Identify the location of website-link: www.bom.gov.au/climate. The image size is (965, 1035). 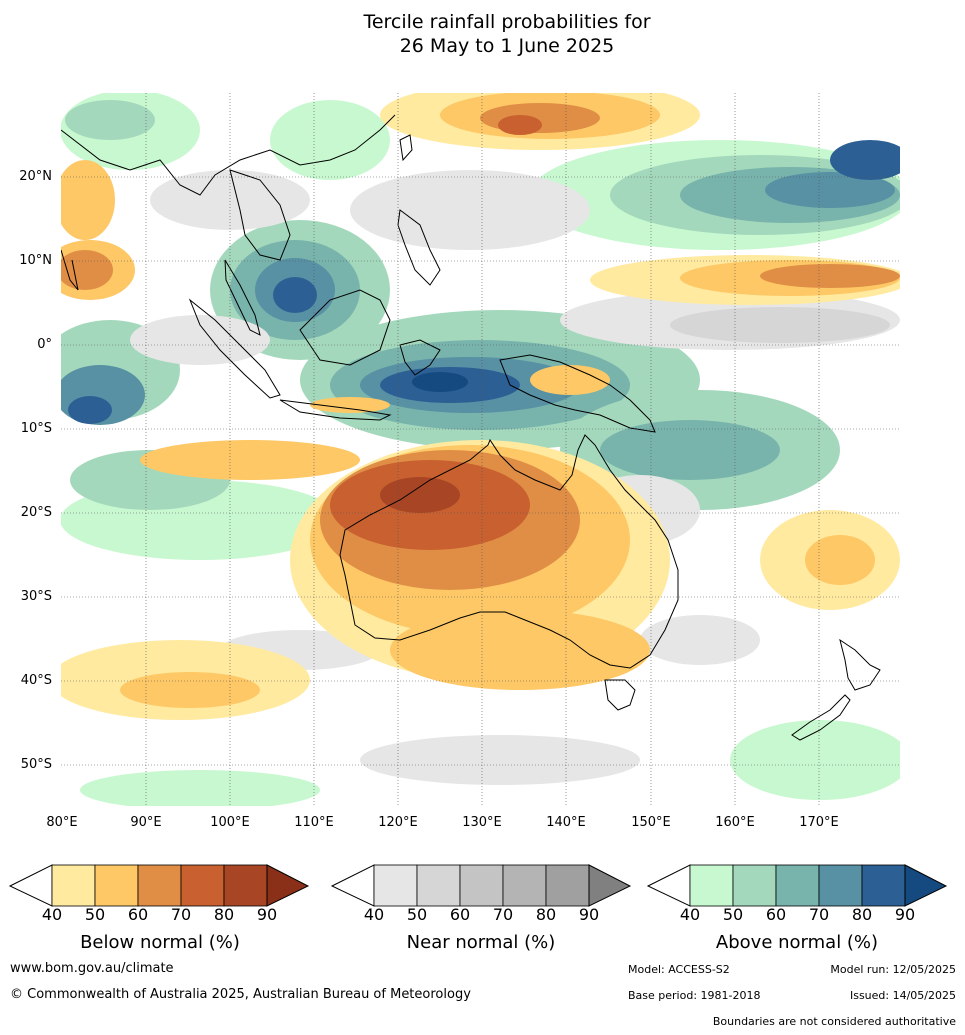
(92, 968).